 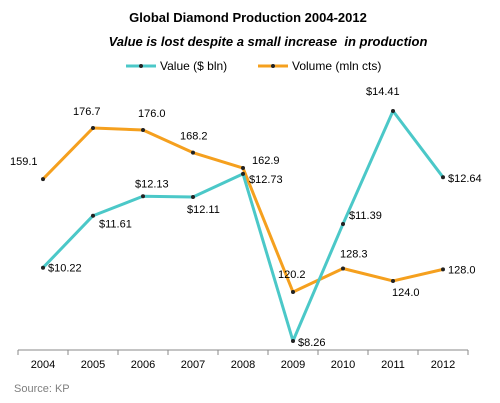 What do you see at coordinates (266, 161) in the screenshot?
I see `data-label-volume-2008: 162.9` at bounding box center [266, 161].